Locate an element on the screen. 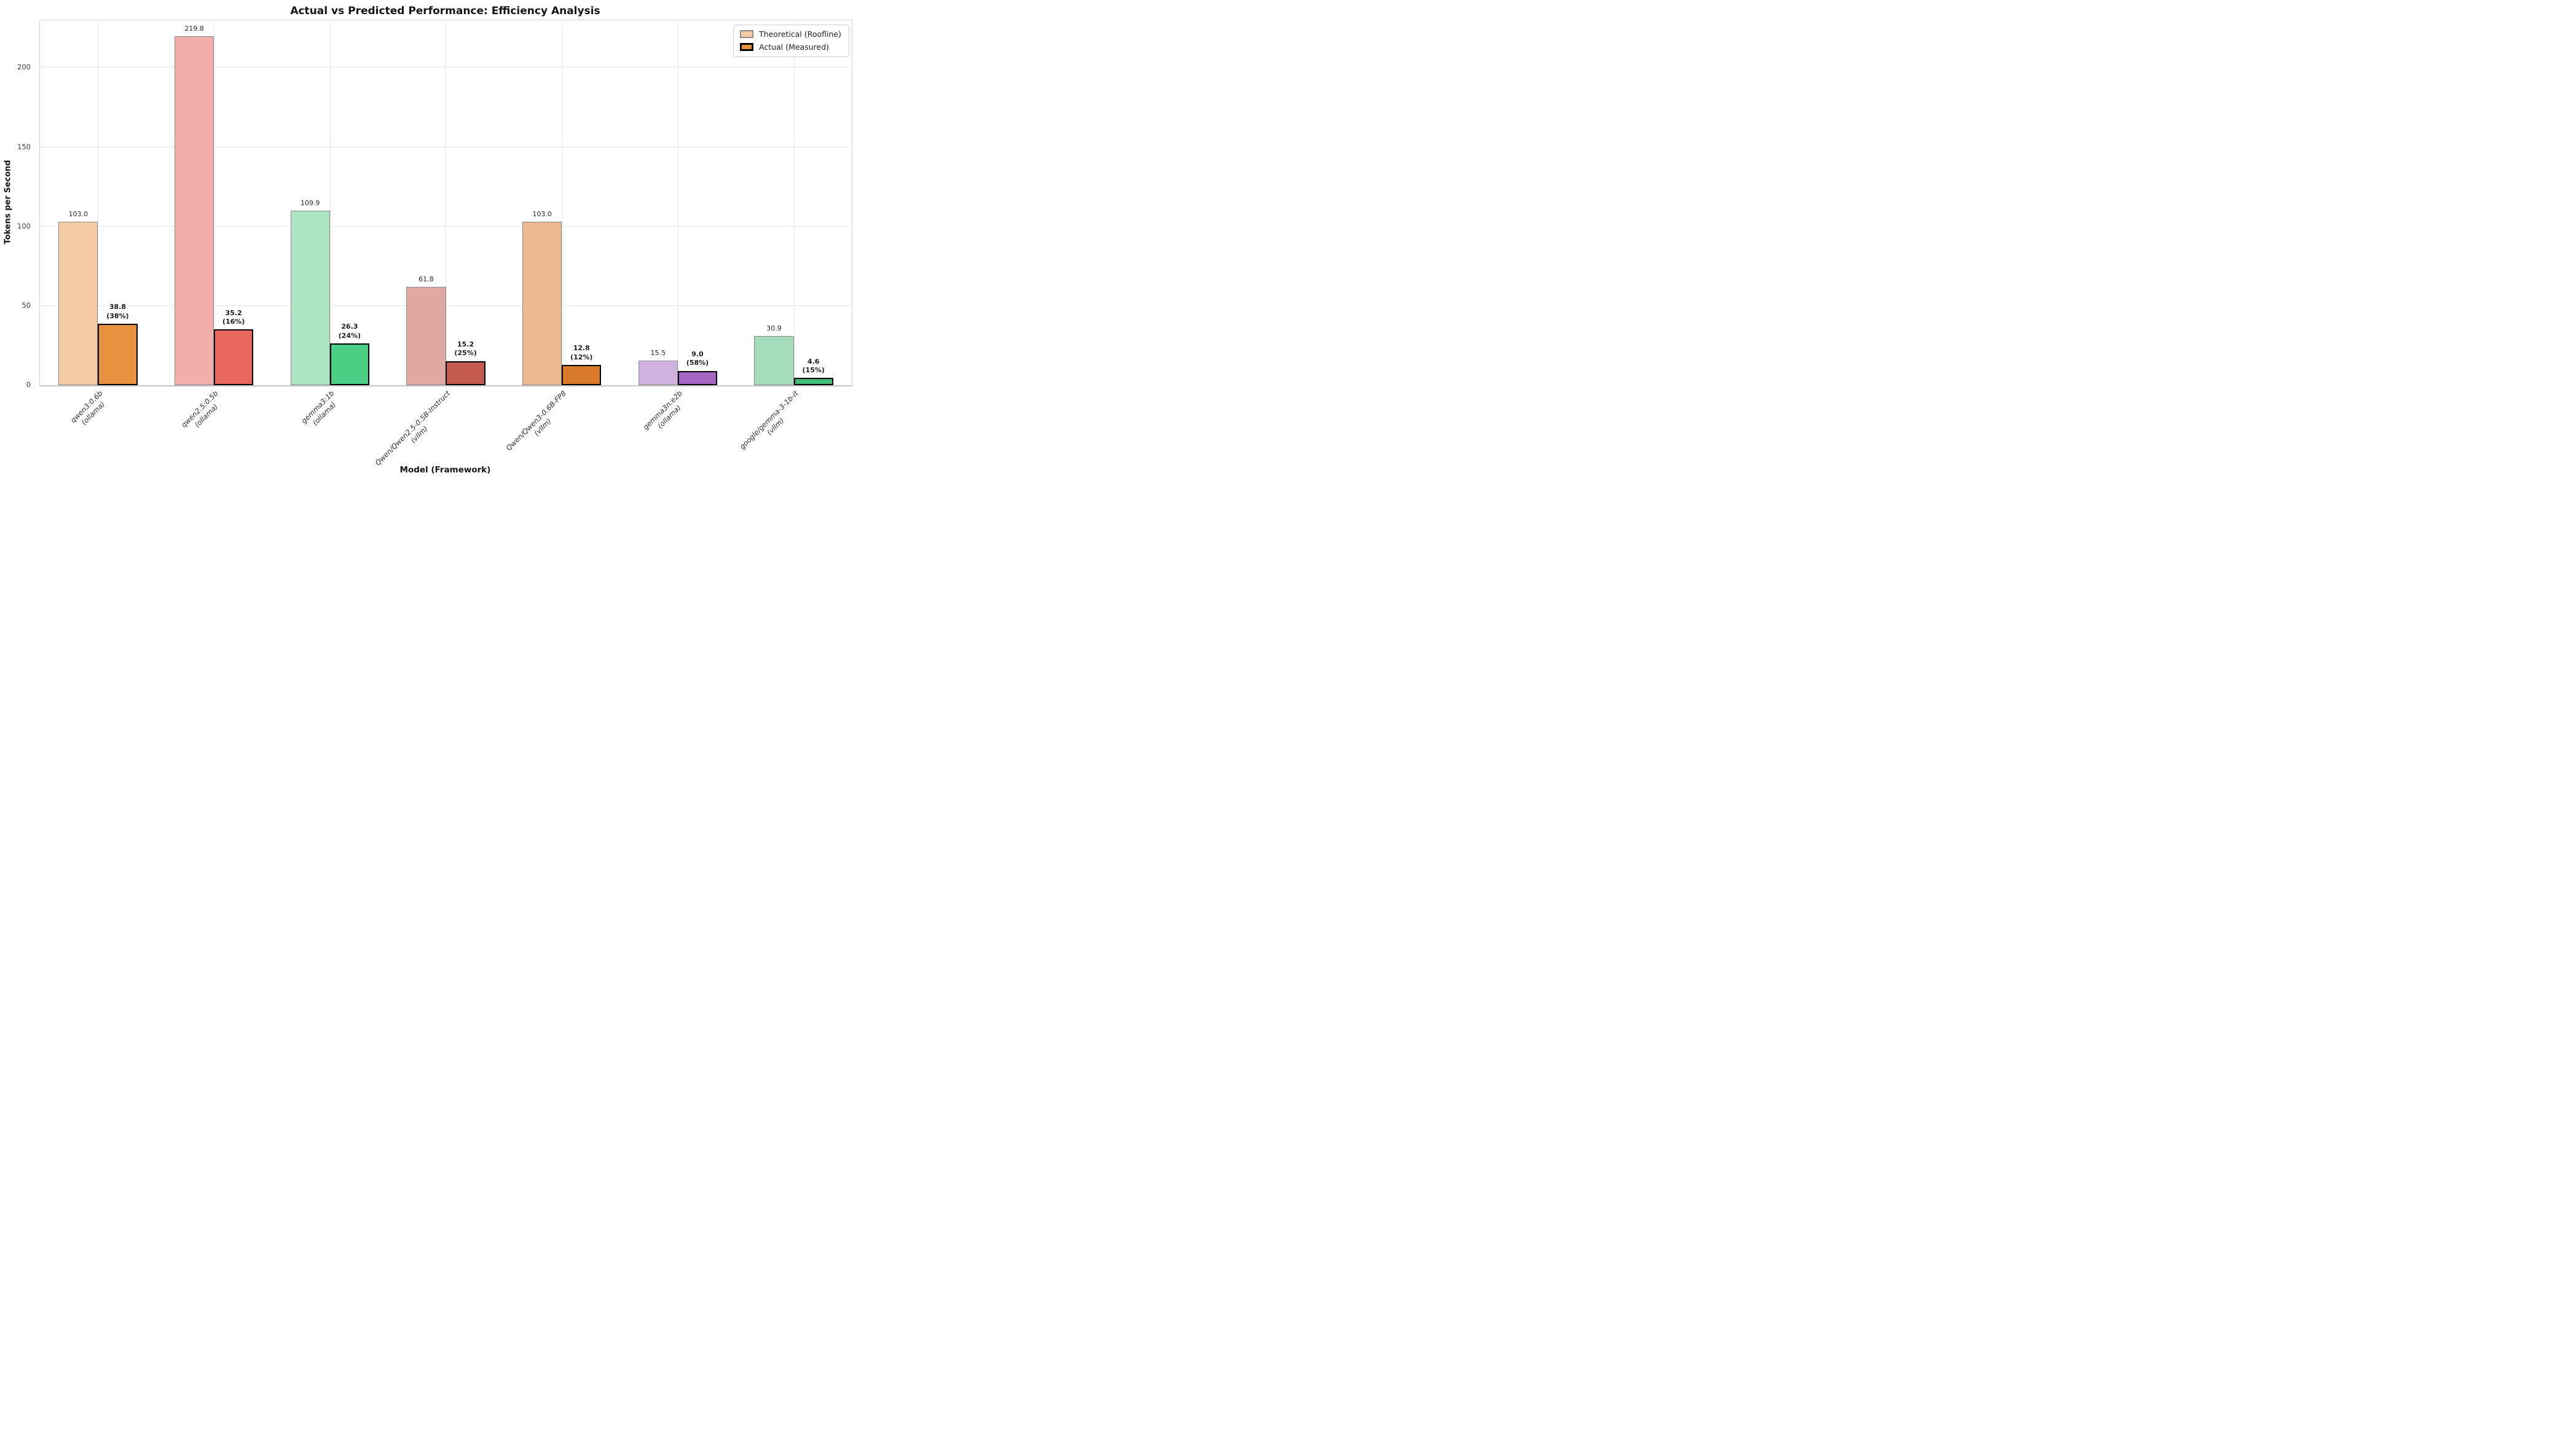 Image resolution: width=2562 pixels, height=1456 pixels. x-tick-label-google/gemma-3-1b-it: google/gemma-3-1b-it (vllm) is located at coordinates (768, 420).